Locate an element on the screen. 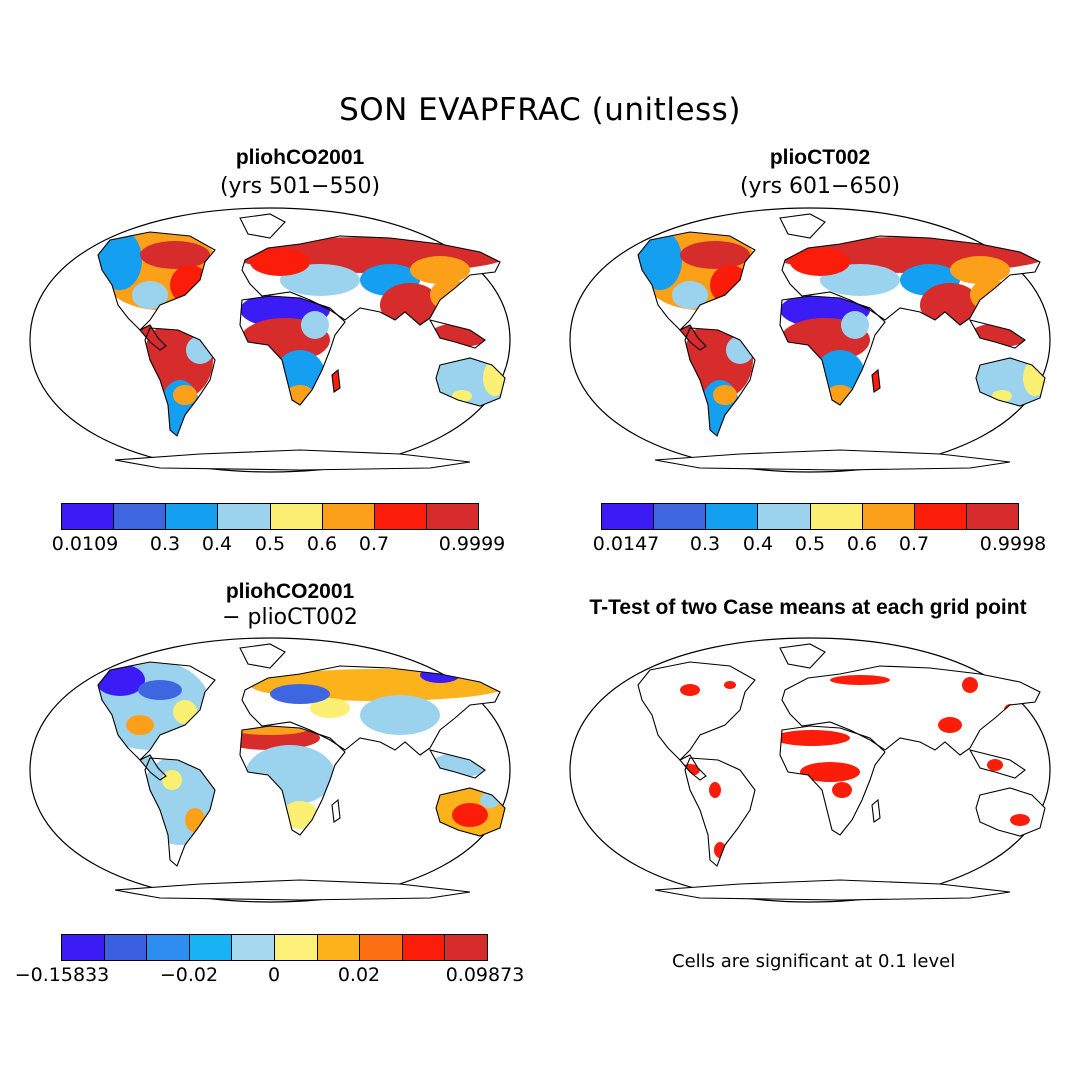 This screenshot has height=1080, width=1080. colorbar-tick-label: 0 is located at coordinates (274, 975).